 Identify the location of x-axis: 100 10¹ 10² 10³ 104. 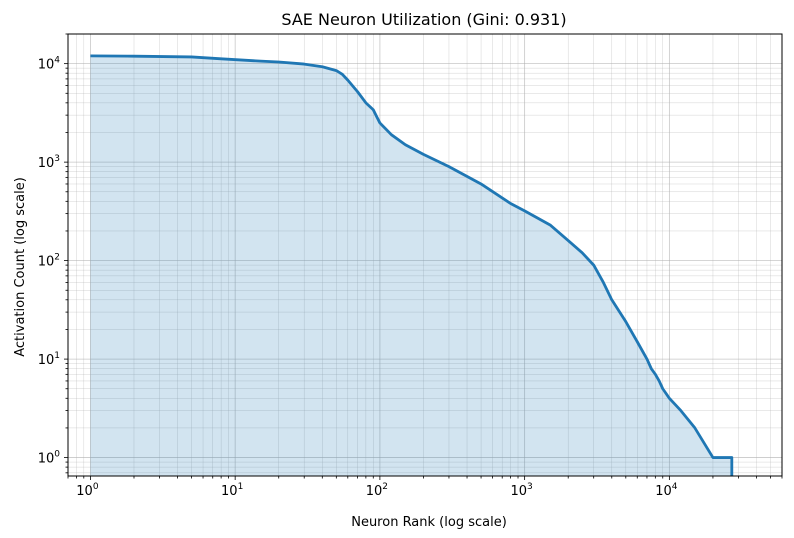
(425, 487).